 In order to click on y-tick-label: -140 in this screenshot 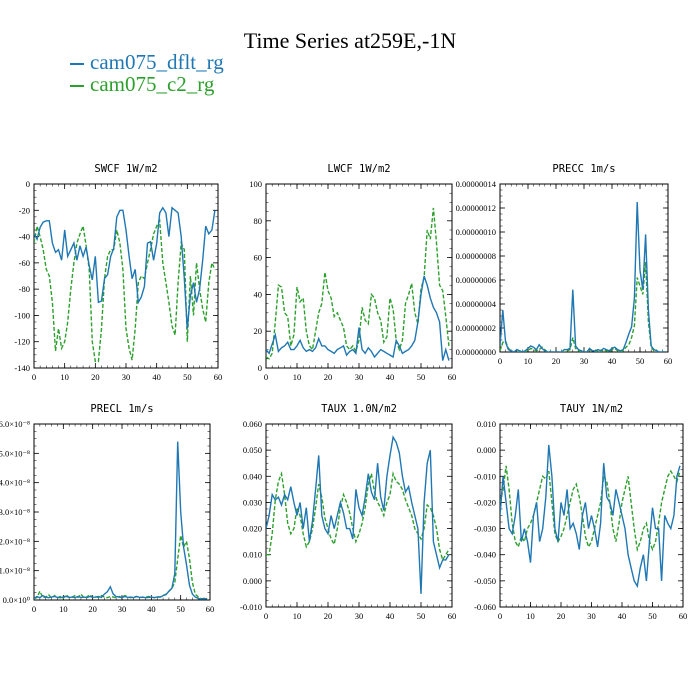, I will do `click(22, 368)`.